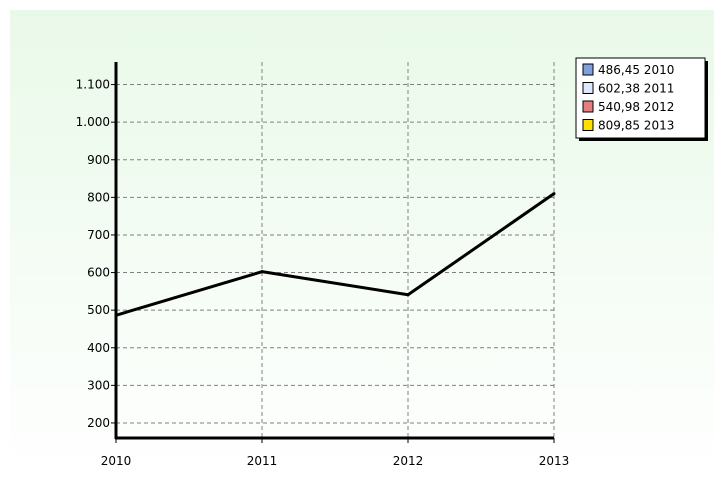 Image resolution: width=714 pixels, height=487 pixels. What do you see at coordinates (636, 70) in the screenshot?
I see `legend-label: 486,45 2010` at bounding box center [636, 70].